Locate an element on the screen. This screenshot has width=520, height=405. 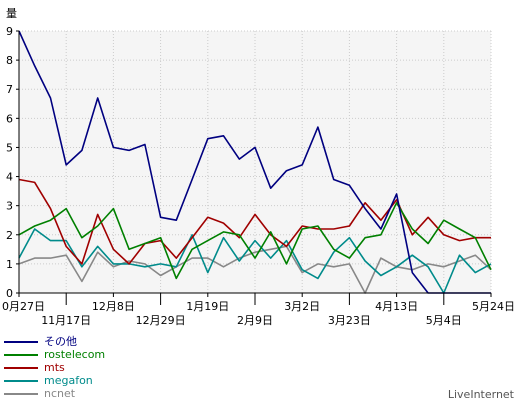
y-tick-label: 0 is located at coordinates (9, 293).